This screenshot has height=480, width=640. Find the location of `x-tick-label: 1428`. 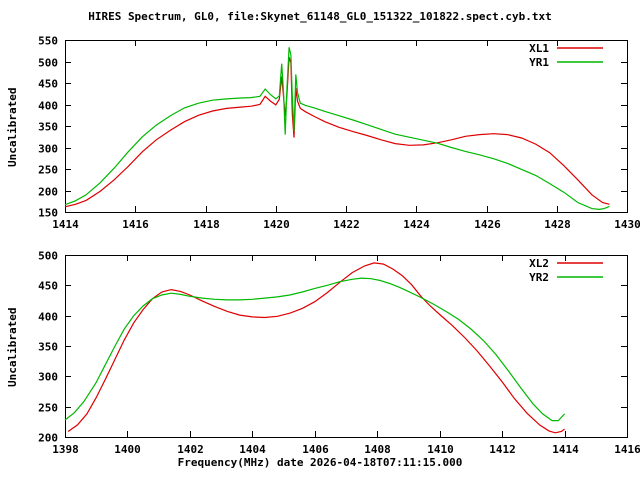

x-tick-label: 1428 is located at coordinates (557, 224).